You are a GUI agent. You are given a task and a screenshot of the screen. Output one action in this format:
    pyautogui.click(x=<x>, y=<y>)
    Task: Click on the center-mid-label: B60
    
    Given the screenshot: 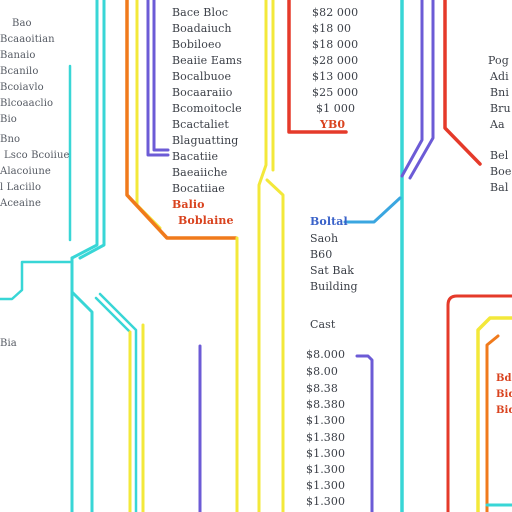 What is the action you would take?
    pyautogui.click(x=321, y=254)
    